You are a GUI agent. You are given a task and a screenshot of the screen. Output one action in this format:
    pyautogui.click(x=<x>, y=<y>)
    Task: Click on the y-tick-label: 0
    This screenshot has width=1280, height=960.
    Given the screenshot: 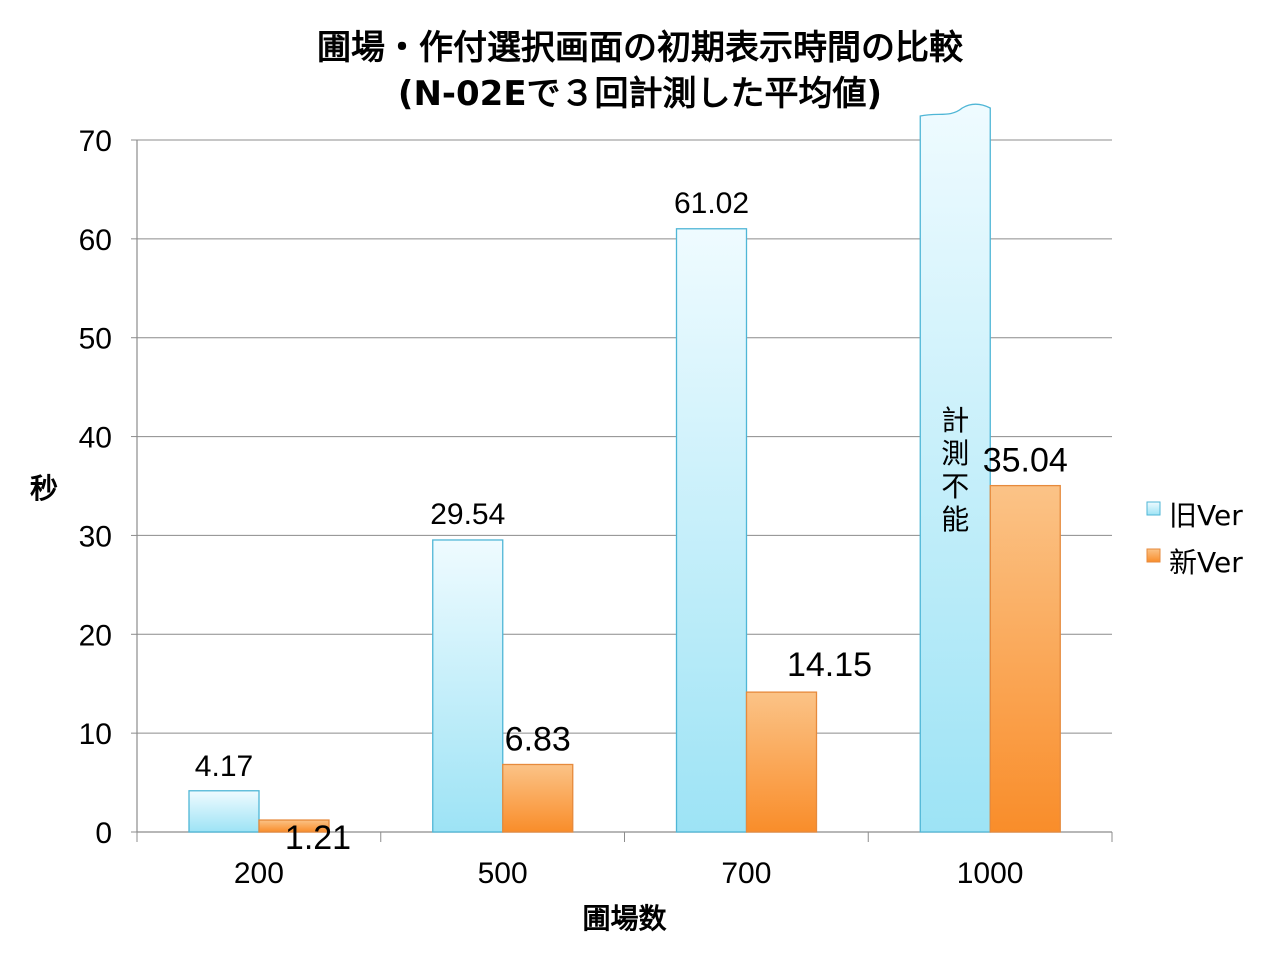 What is the action you would take?
    pyautogui.click(x=103, y=833)
    